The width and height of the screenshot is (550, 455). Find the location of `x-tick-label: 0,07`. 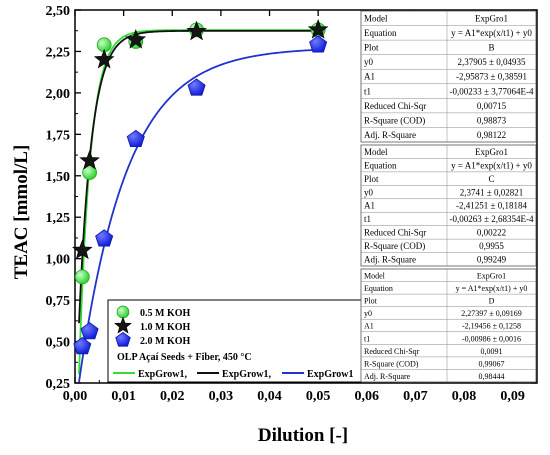

x-tick-label: 0,07 is located at coordinates (415, 396).